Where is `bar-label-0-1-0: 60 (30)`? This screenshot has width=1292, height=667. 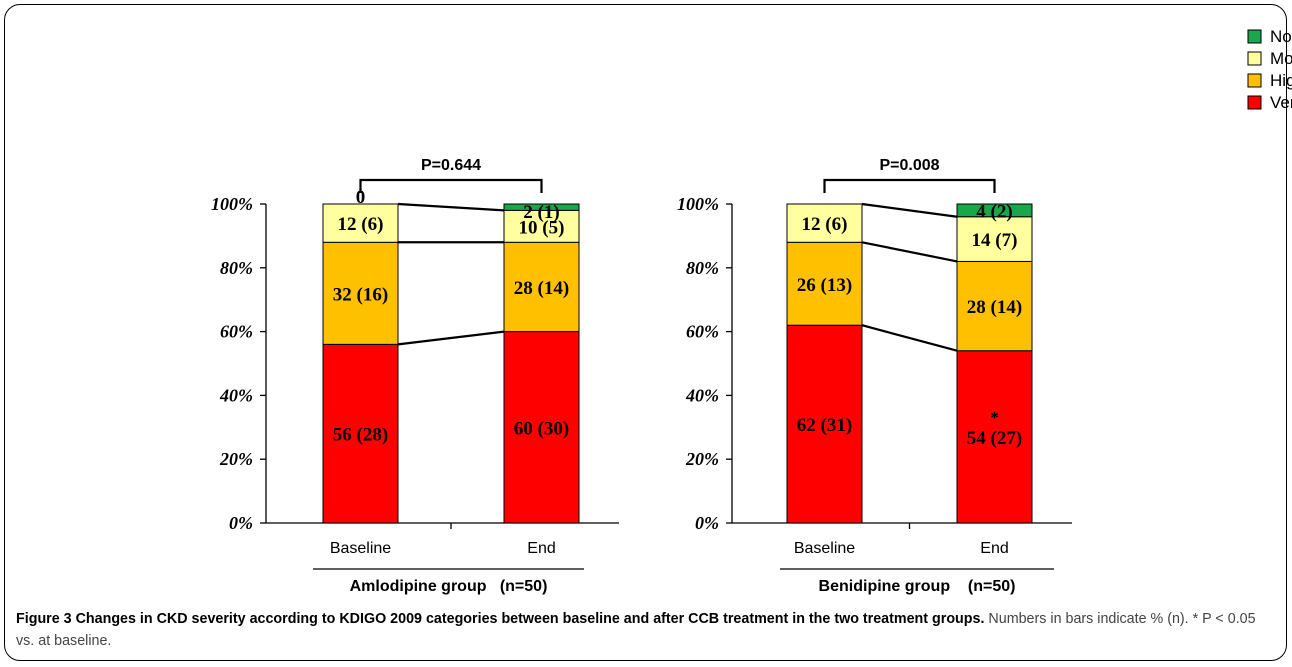
bar-label-0-1-0: 60 (30) is located at coordinates (541, 428).